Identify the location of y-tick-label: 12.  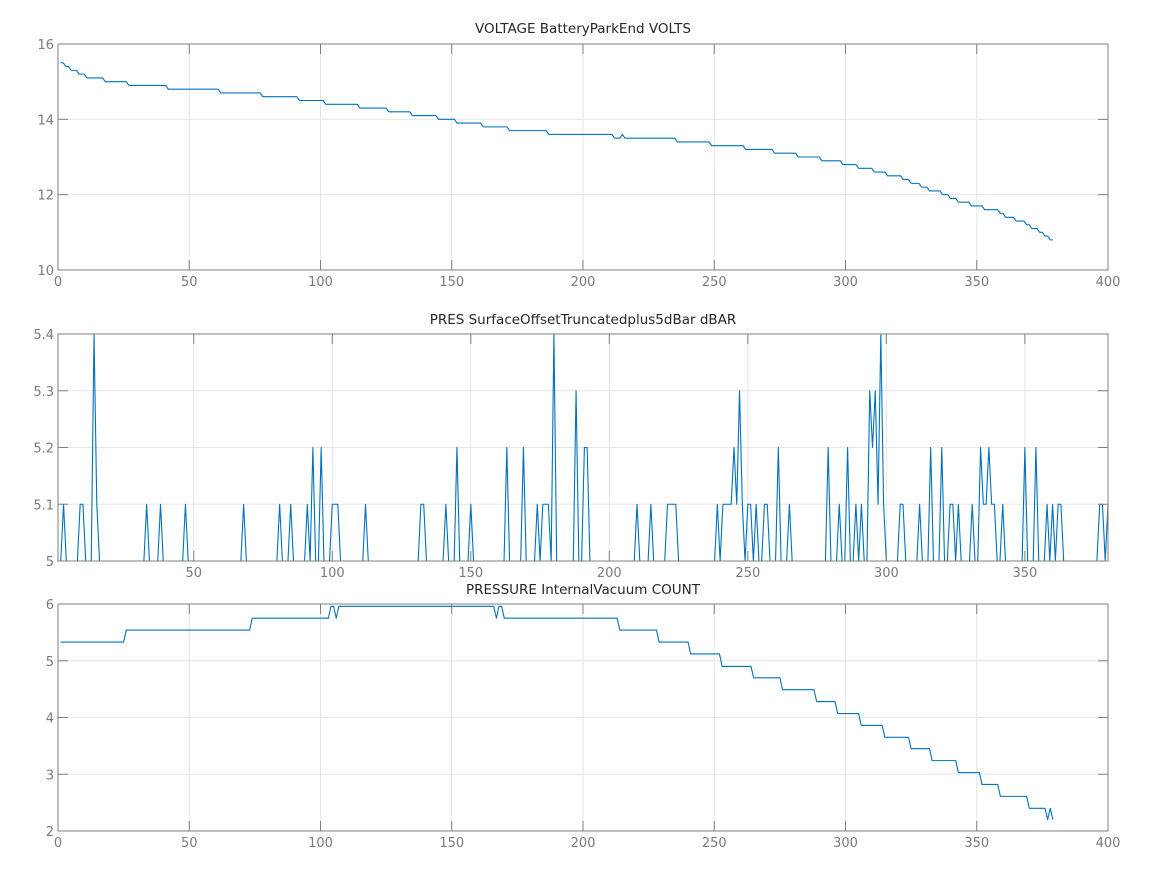
(45, 196).